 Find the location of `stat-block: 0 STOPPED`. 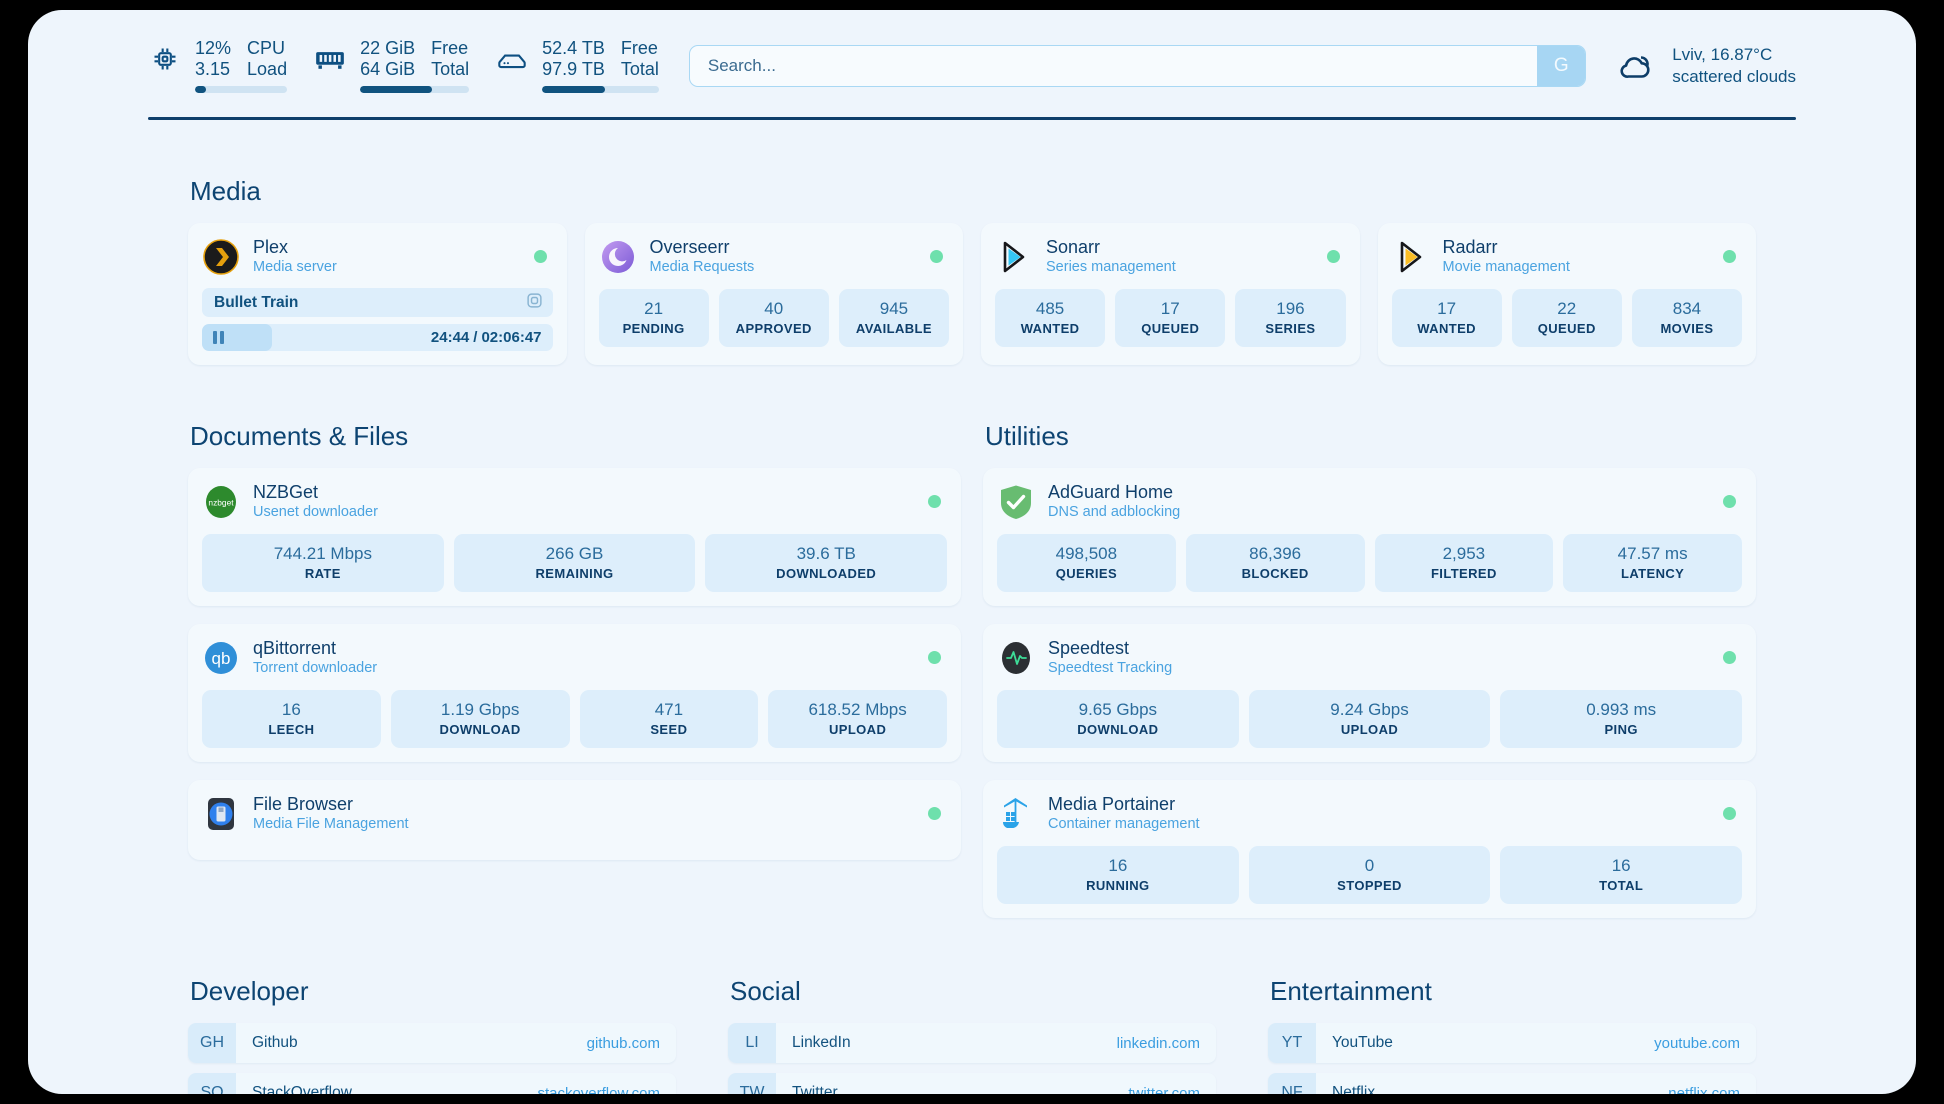

stat-block: 0 STOPPED is located at coordinates (1369, 875).